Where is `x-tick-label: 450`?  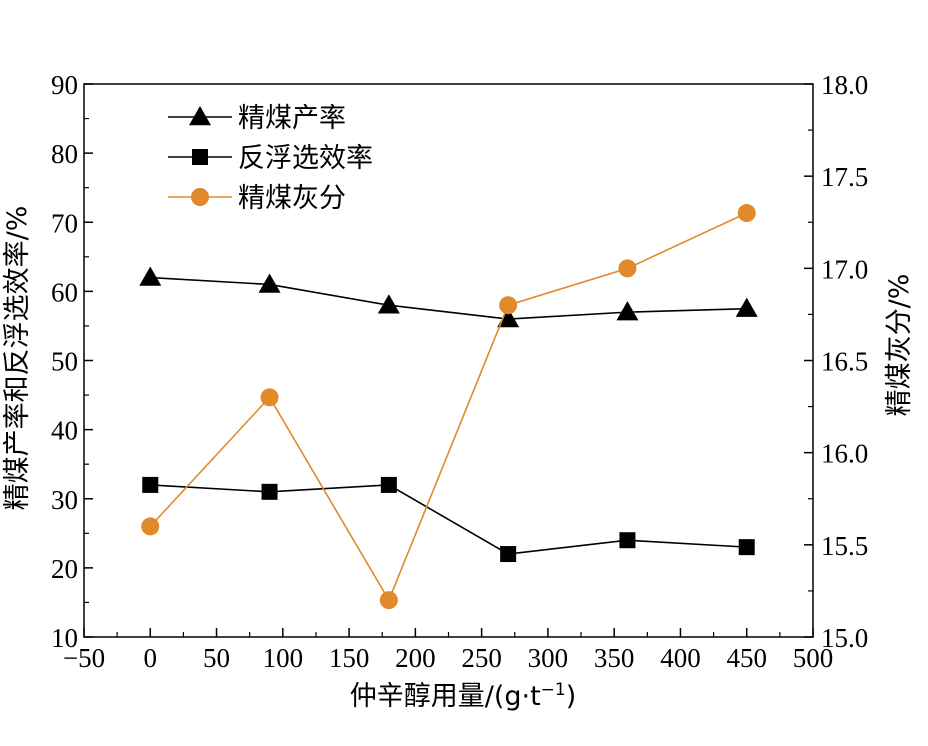
x-tick-label: 450 is located at coordinates (746, 658).